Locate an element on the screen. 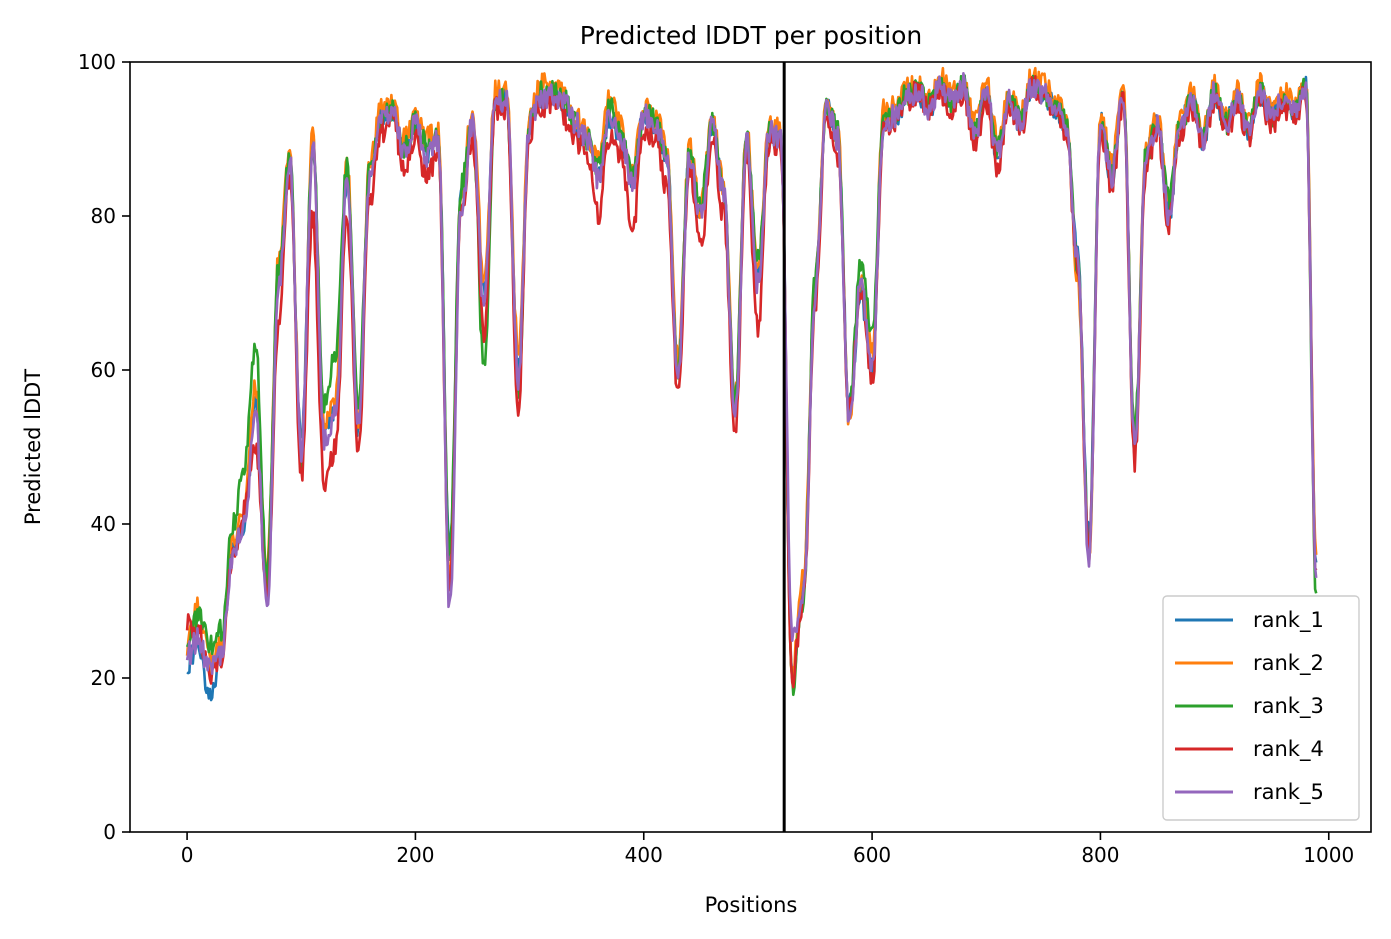  x-tick-label: 0 is located at coordinates (187, 855).